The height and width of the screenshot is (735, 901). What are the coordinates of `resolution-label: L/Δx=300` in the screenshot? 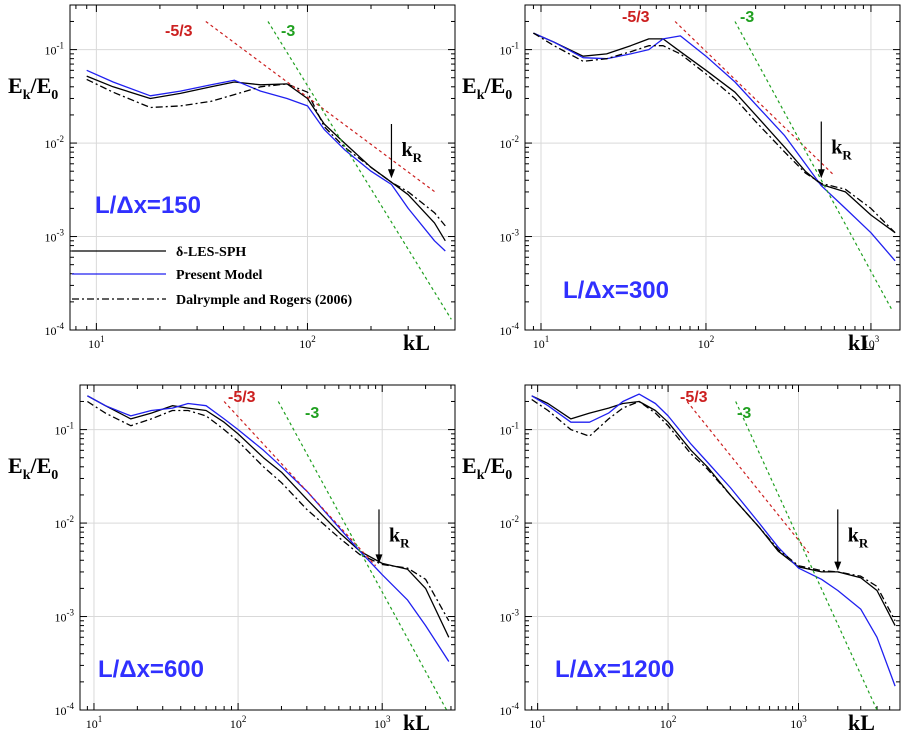 It's located at (616, 290).